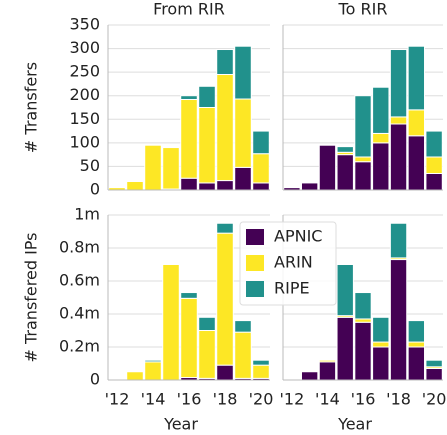 The height and width of the screenshot is (435, 447). Describe the element at coordinates (84, 71) in the screenshot. I see `y-tick-label: 250` at that location.